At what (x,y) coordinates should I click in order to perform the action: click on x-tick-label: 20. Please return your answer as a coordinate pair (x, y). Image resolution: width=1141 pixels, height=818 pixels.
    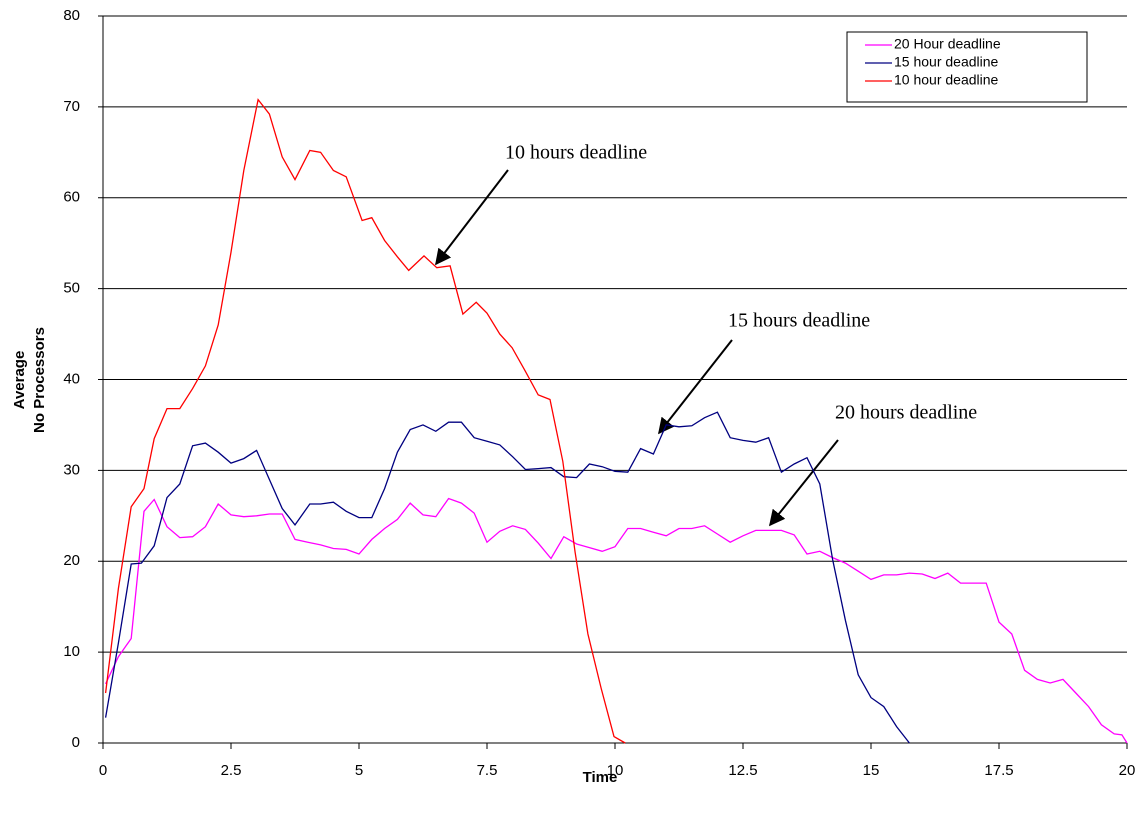
    Looking at the image, I should click on (1127, 770).